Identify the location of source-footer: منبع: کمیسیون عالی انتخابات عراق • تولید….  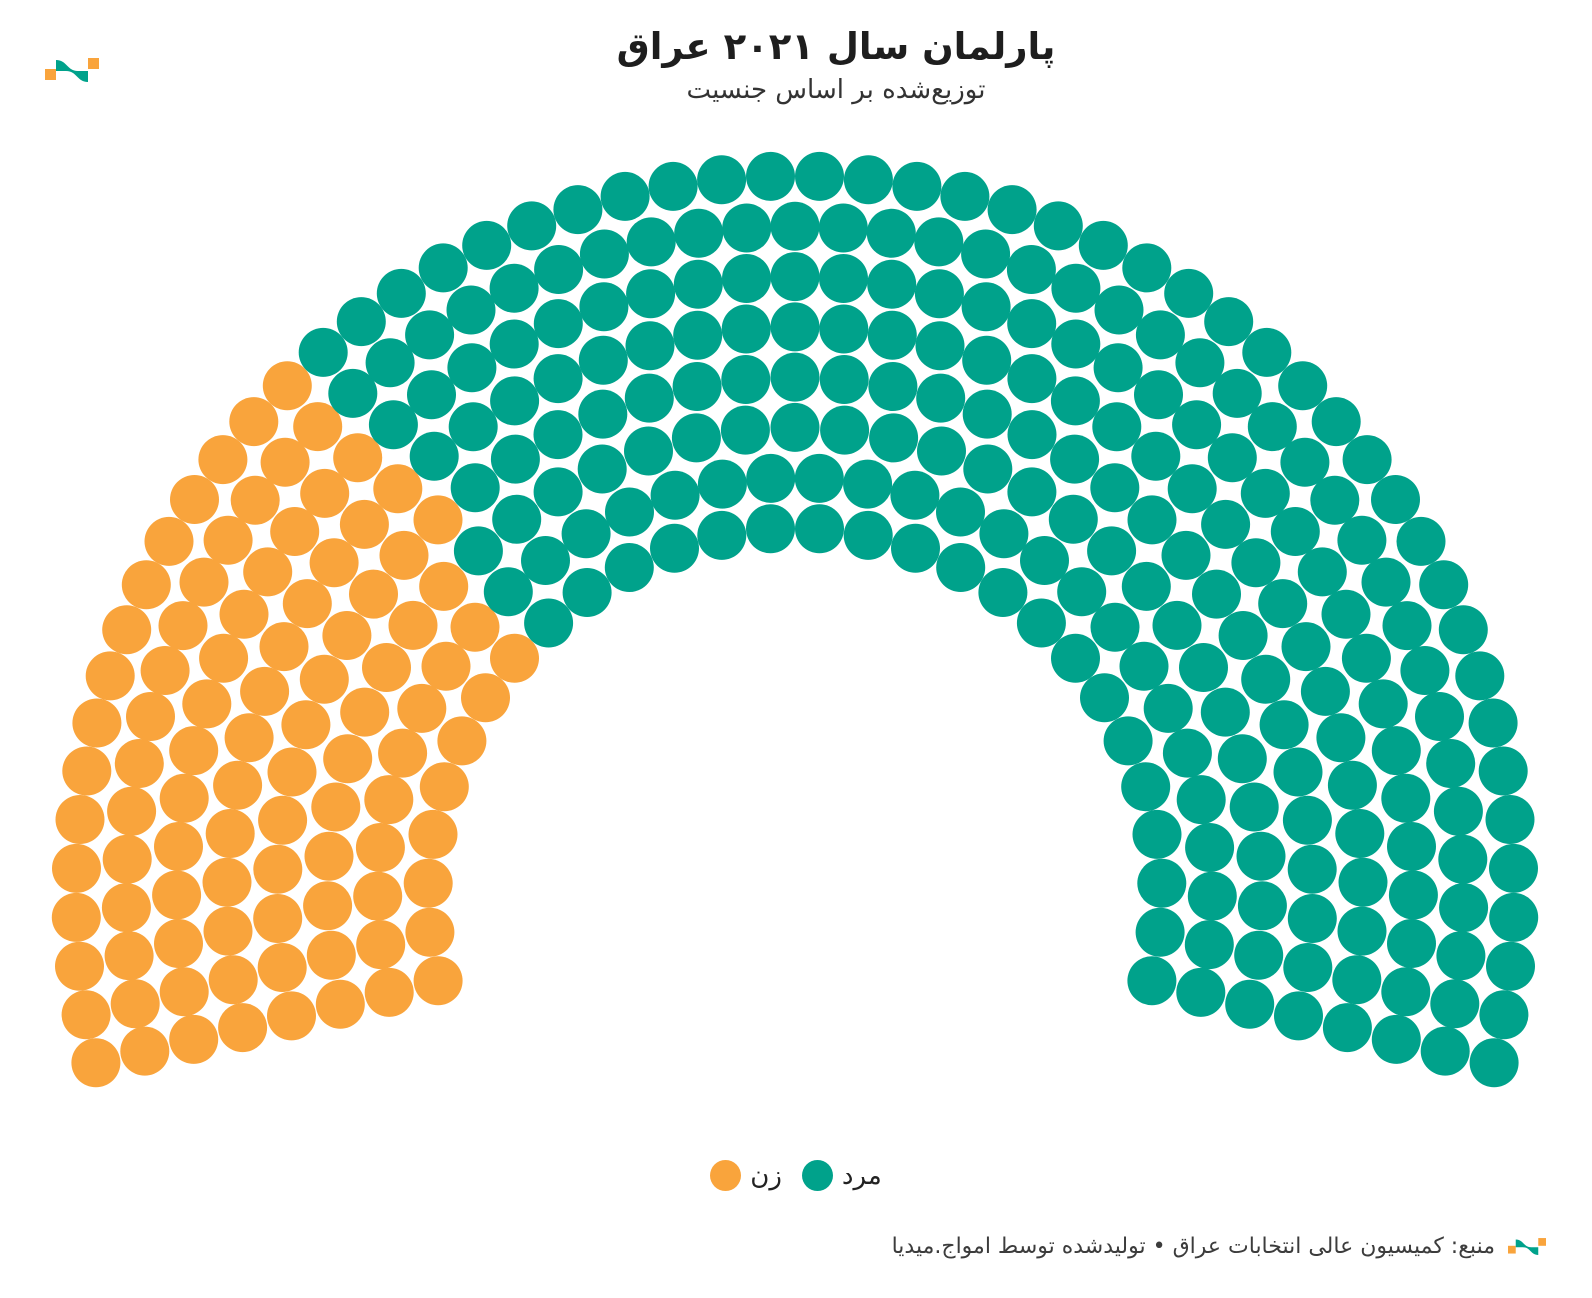
(1219, 1246).